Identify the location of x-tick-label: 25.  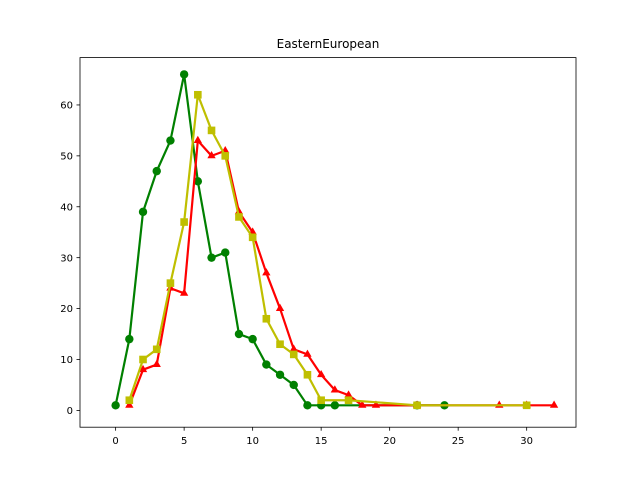
(458, 441).